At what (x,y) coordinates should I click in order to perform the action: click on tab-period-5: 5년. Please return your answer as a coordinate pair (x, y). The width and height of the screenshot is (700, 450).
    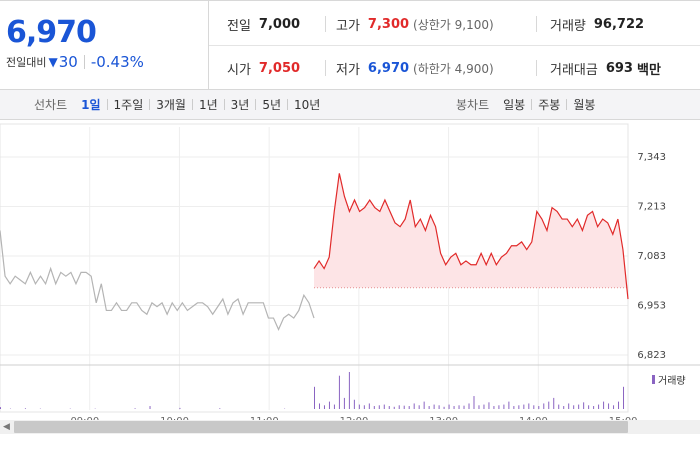
    Looking at the image, I should click on (272, 105).